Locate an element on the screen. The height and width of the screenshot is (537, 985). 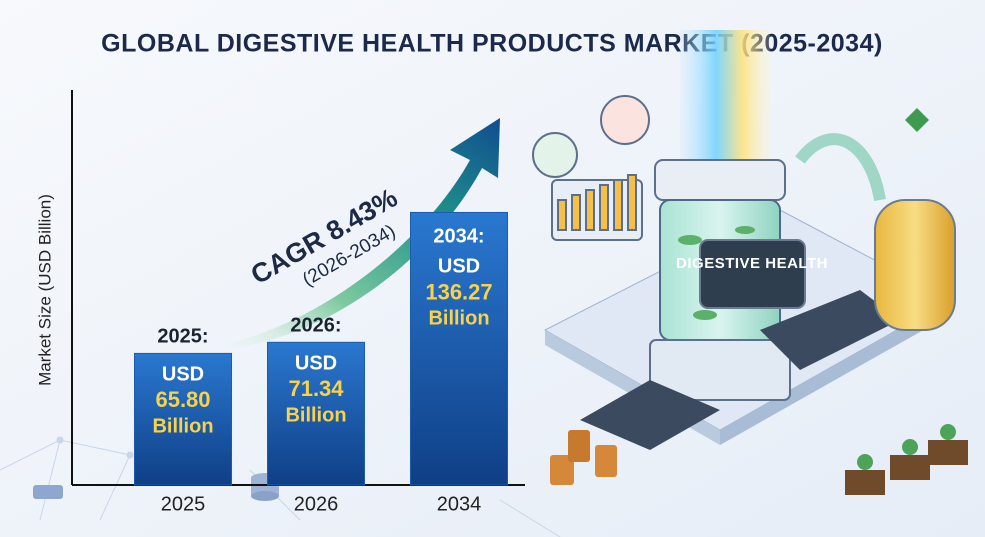
year-label: 2025: is located at coordinates (182, 337).